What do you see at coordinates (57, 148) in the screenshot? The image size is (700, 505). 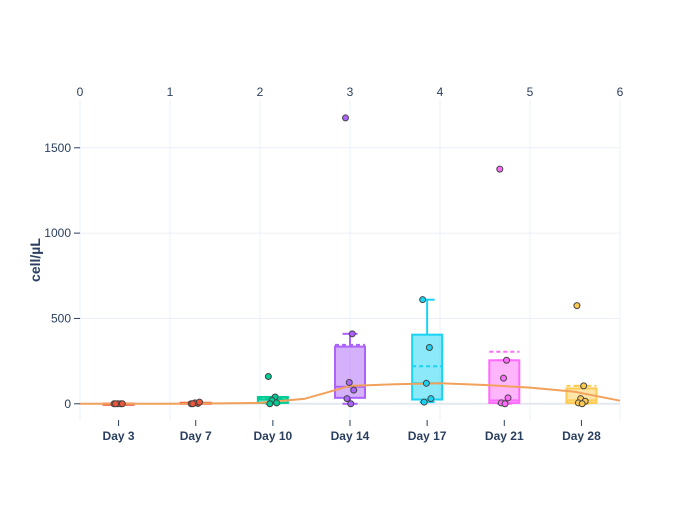 I see `y-tick-label: 1500` at bounding box center [57, 148].